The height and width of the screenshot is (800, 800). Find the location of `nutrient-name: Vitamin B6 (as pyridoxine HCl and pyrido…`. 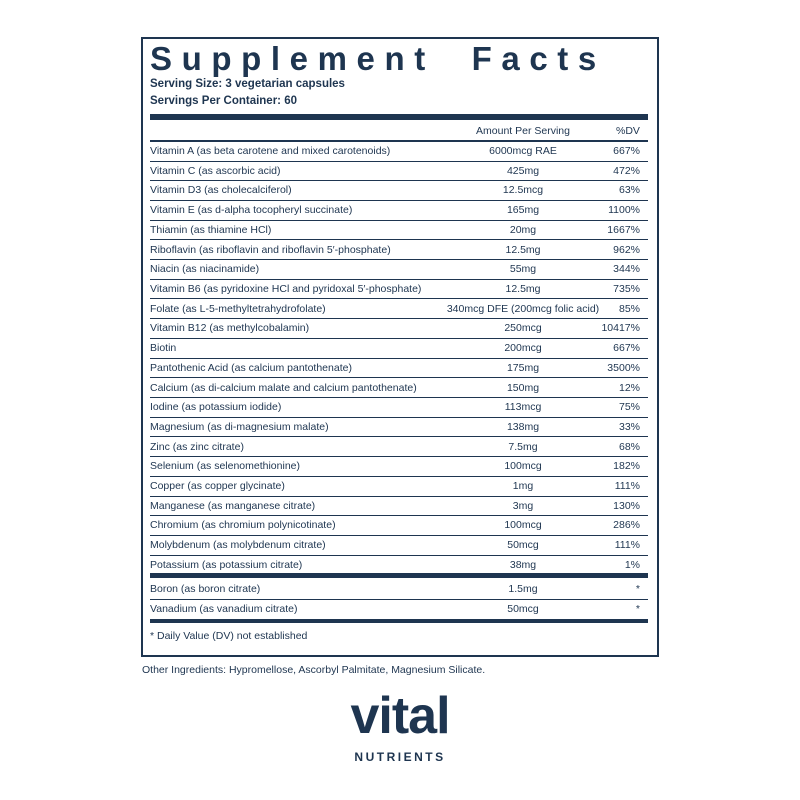

nutrient-name: Vitamin B6 (as pyridoxine HCl and pyrido… is located at coordinates (286, 288).